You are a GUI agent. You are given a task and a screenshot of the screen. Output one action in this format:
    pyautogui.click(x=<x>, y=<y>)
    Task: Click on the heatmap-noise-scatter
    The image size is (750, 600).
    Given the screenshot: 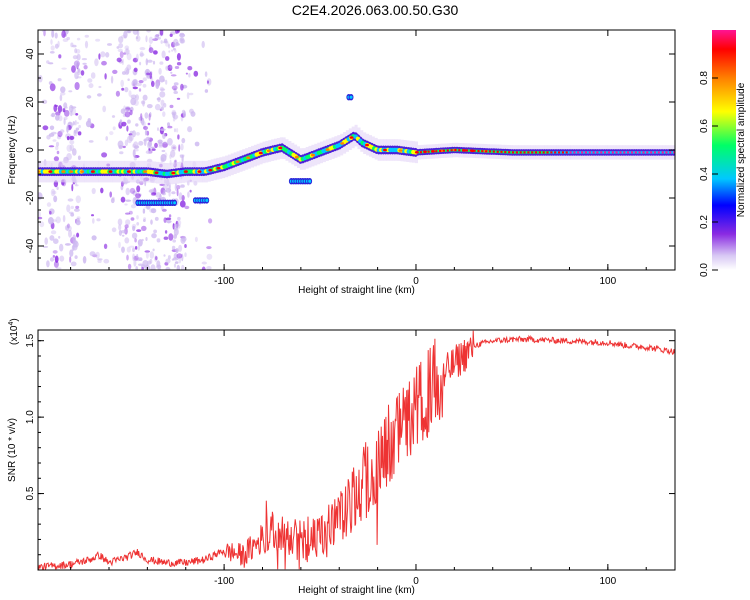 What is the action you would take?
    pyautogui.click(x=125, y=150)
    